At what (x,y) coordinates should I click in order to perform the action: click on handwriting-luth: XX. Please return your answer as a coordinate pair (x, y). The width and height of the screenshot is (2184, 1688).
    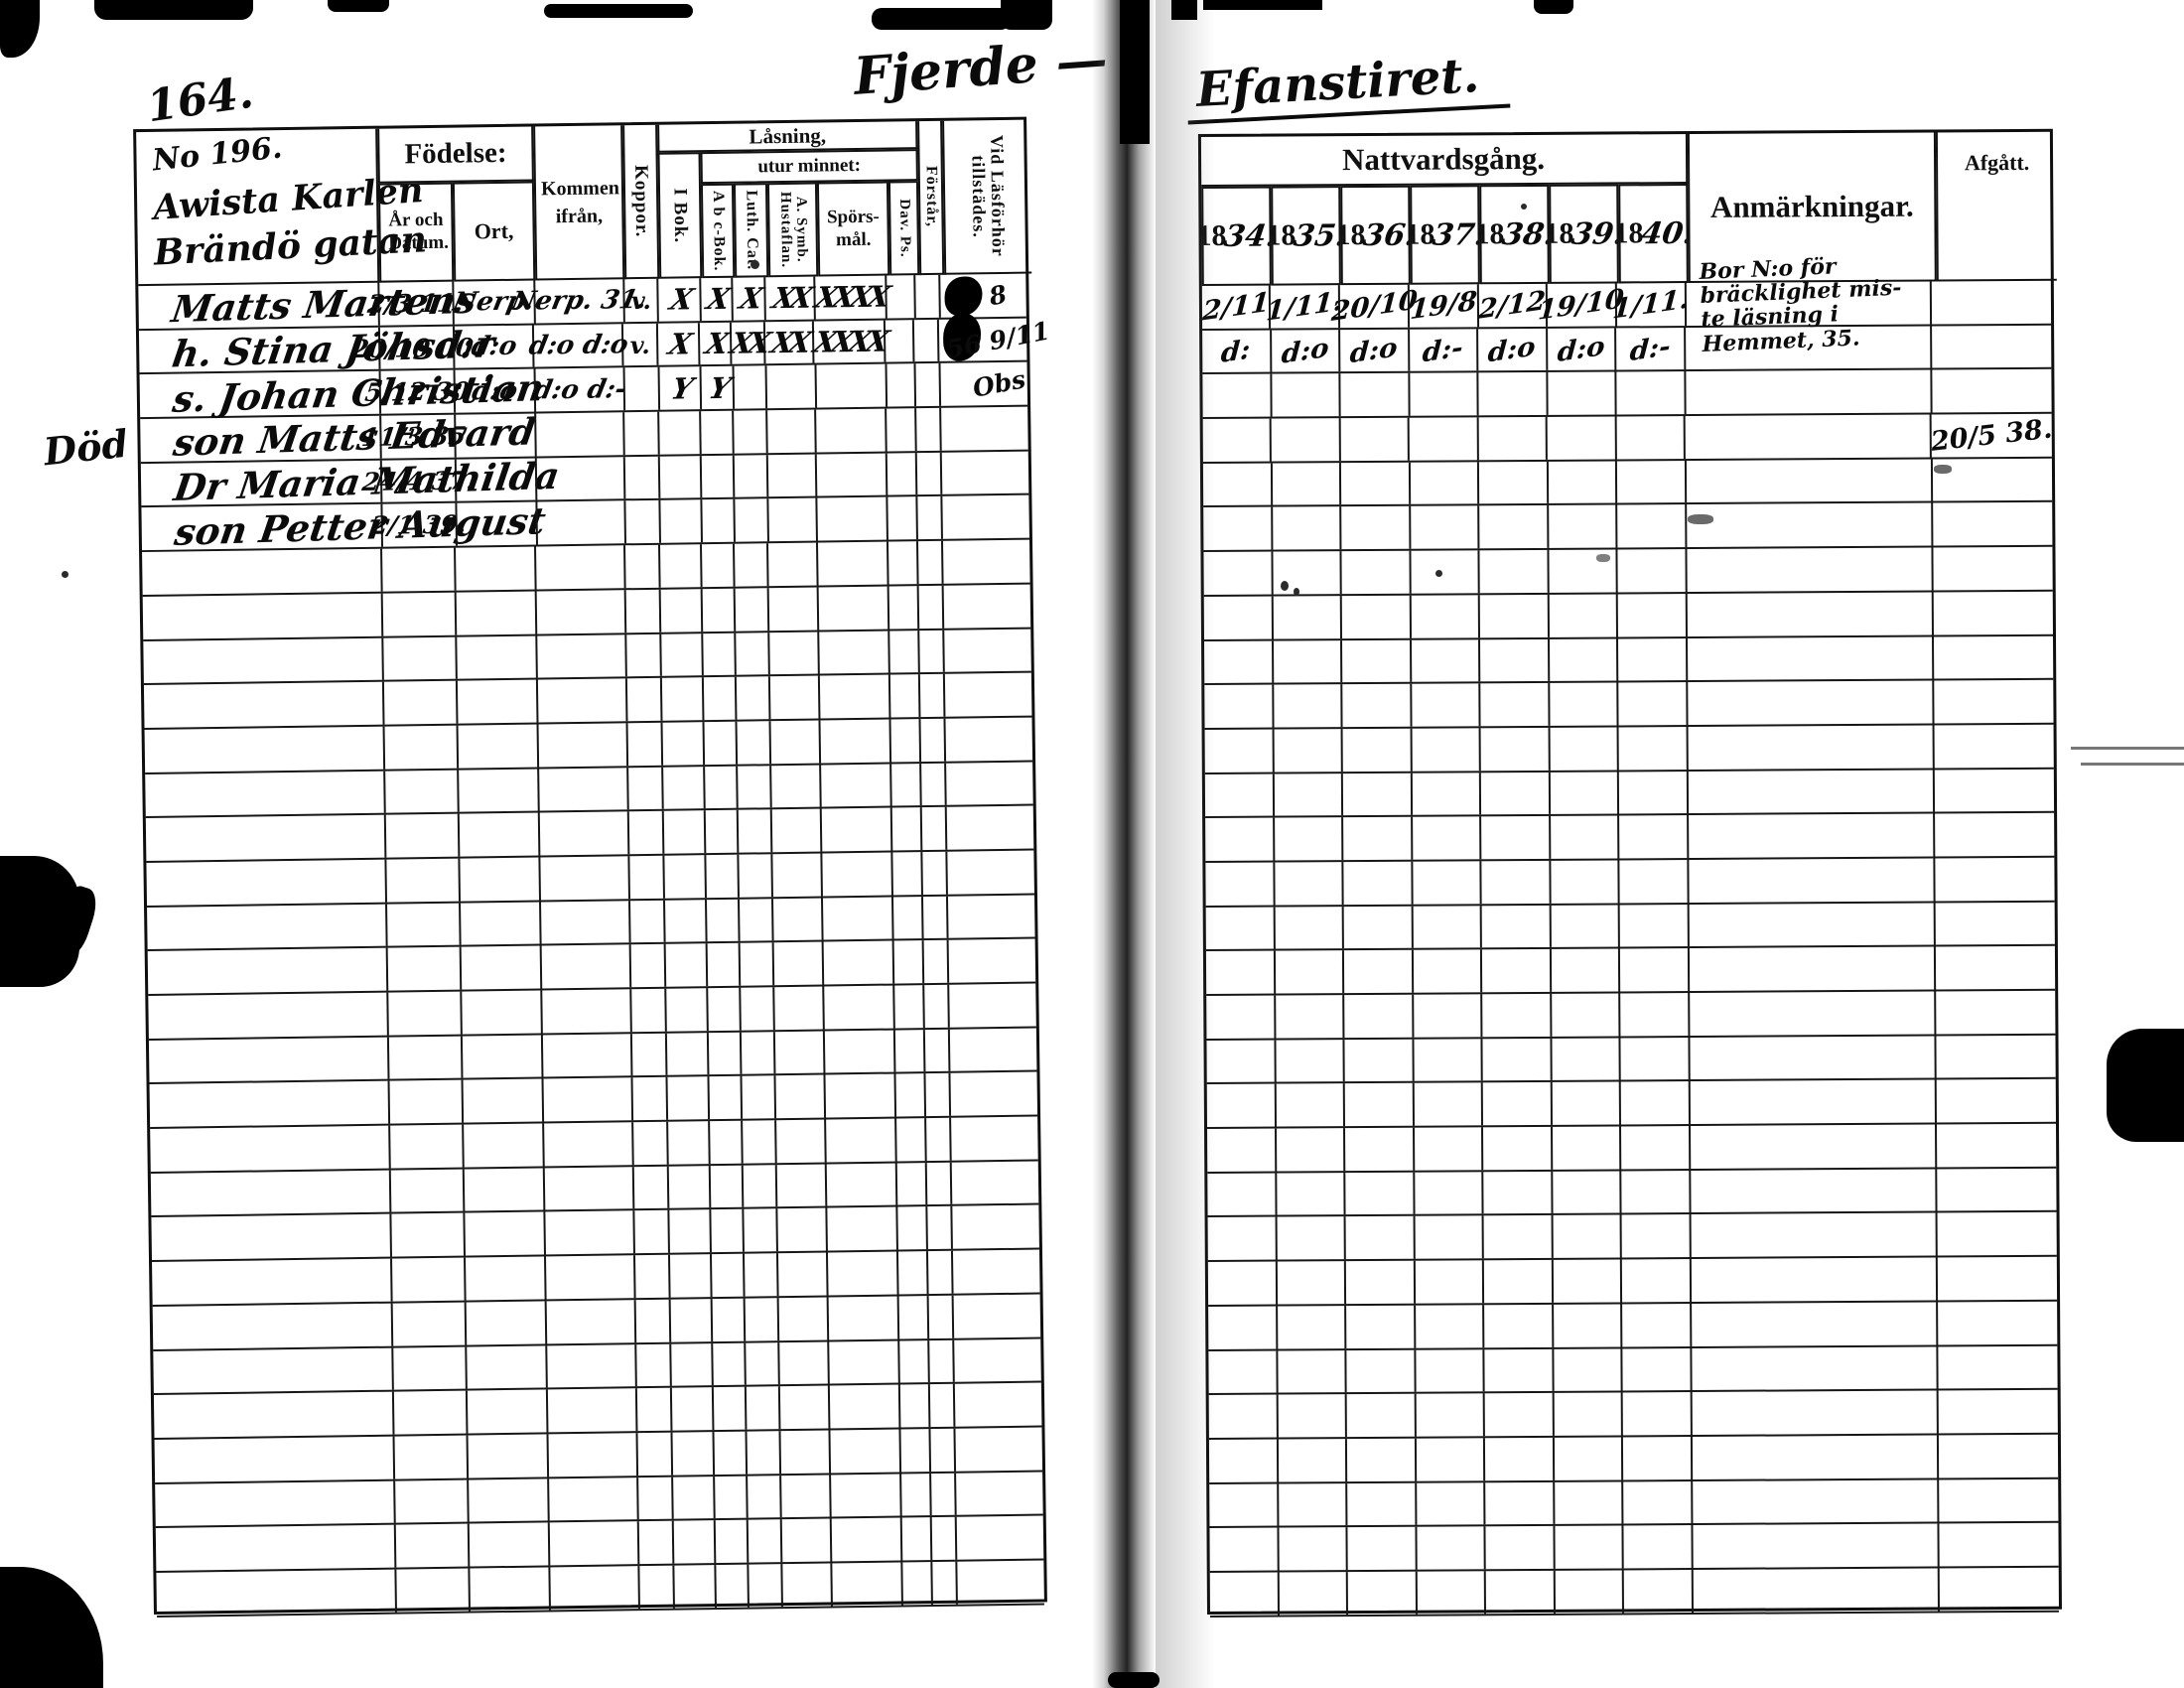
    Looking at the image, I should click on (747, 343).